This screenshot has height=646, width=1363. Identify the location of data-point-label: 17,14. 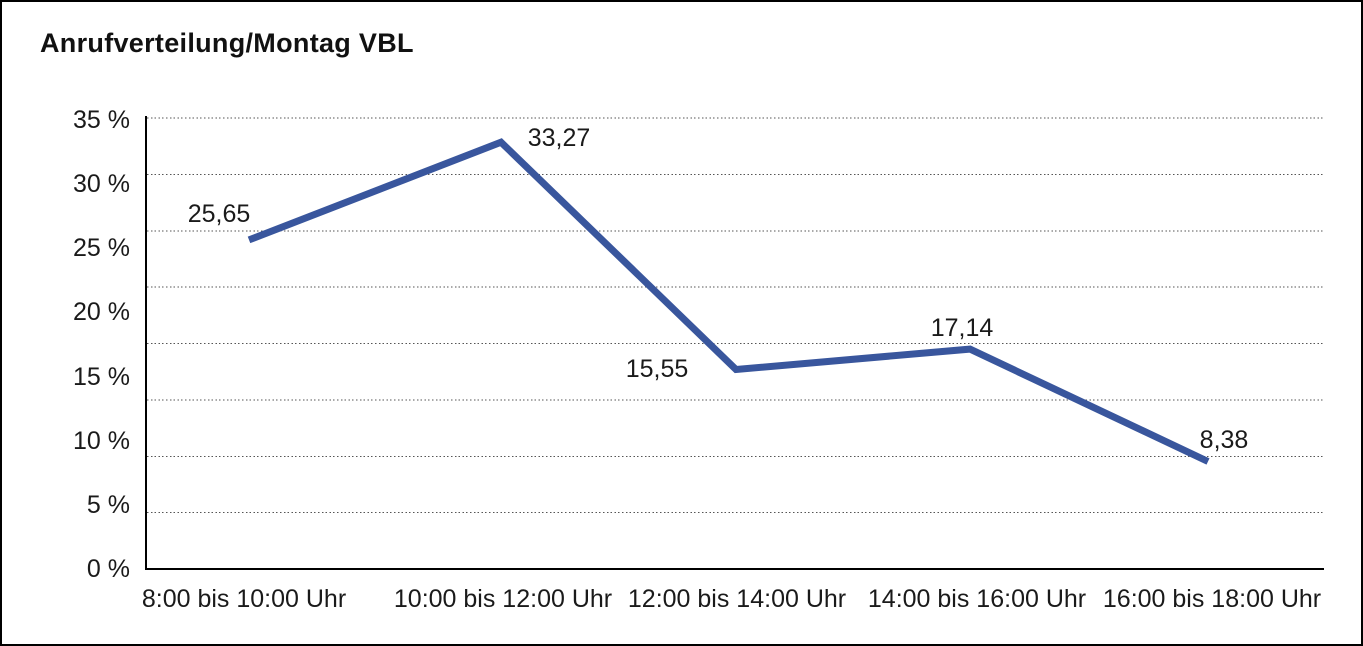
(962, 328).